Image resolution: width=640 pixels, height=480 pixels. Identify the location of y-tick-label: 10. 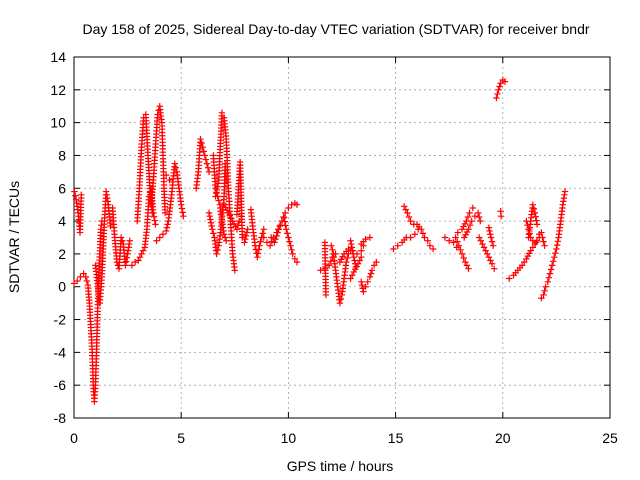
(58, 123).